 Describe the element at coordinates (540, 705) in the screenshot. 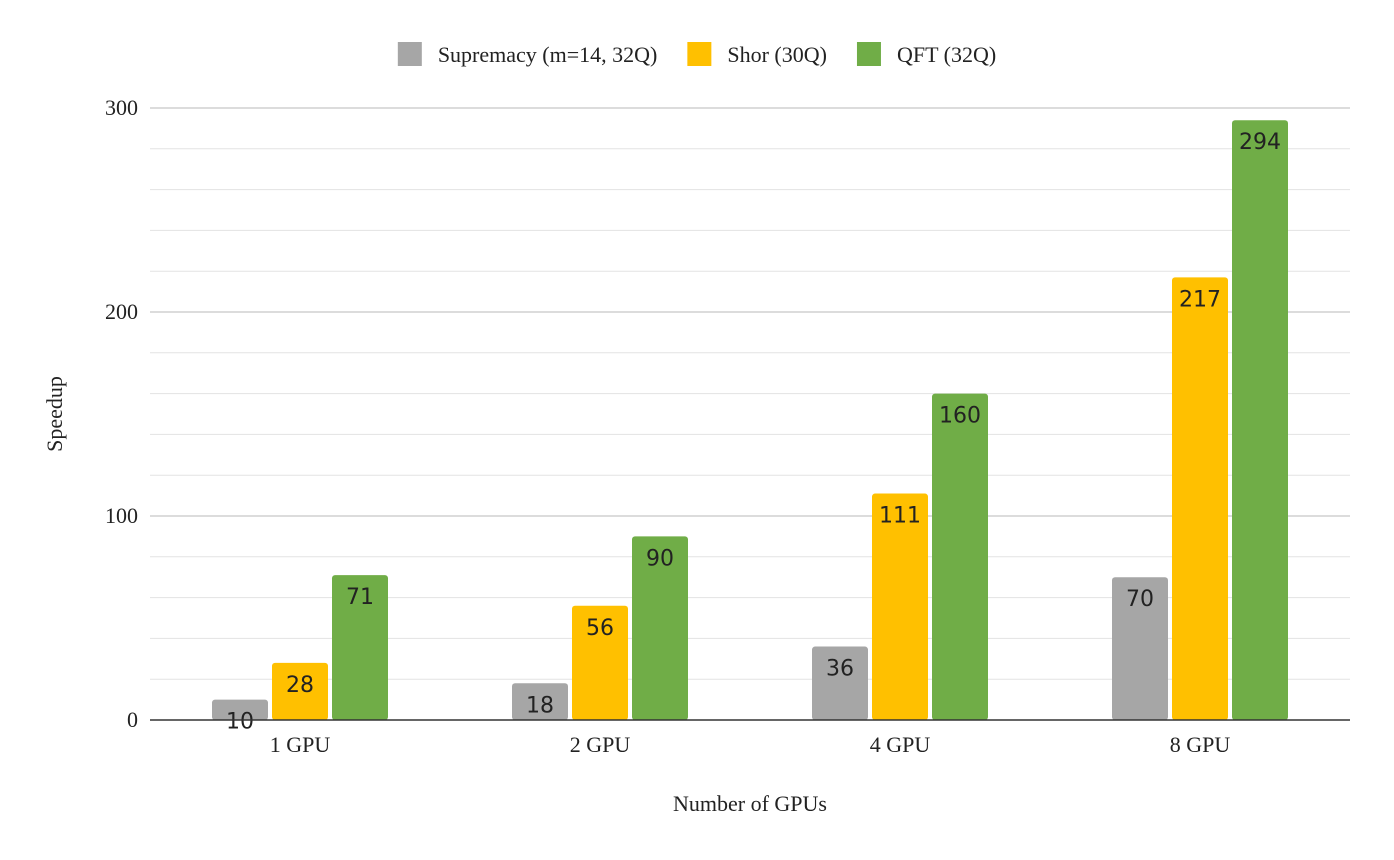

I see `bar-data-label: 18` at that location.